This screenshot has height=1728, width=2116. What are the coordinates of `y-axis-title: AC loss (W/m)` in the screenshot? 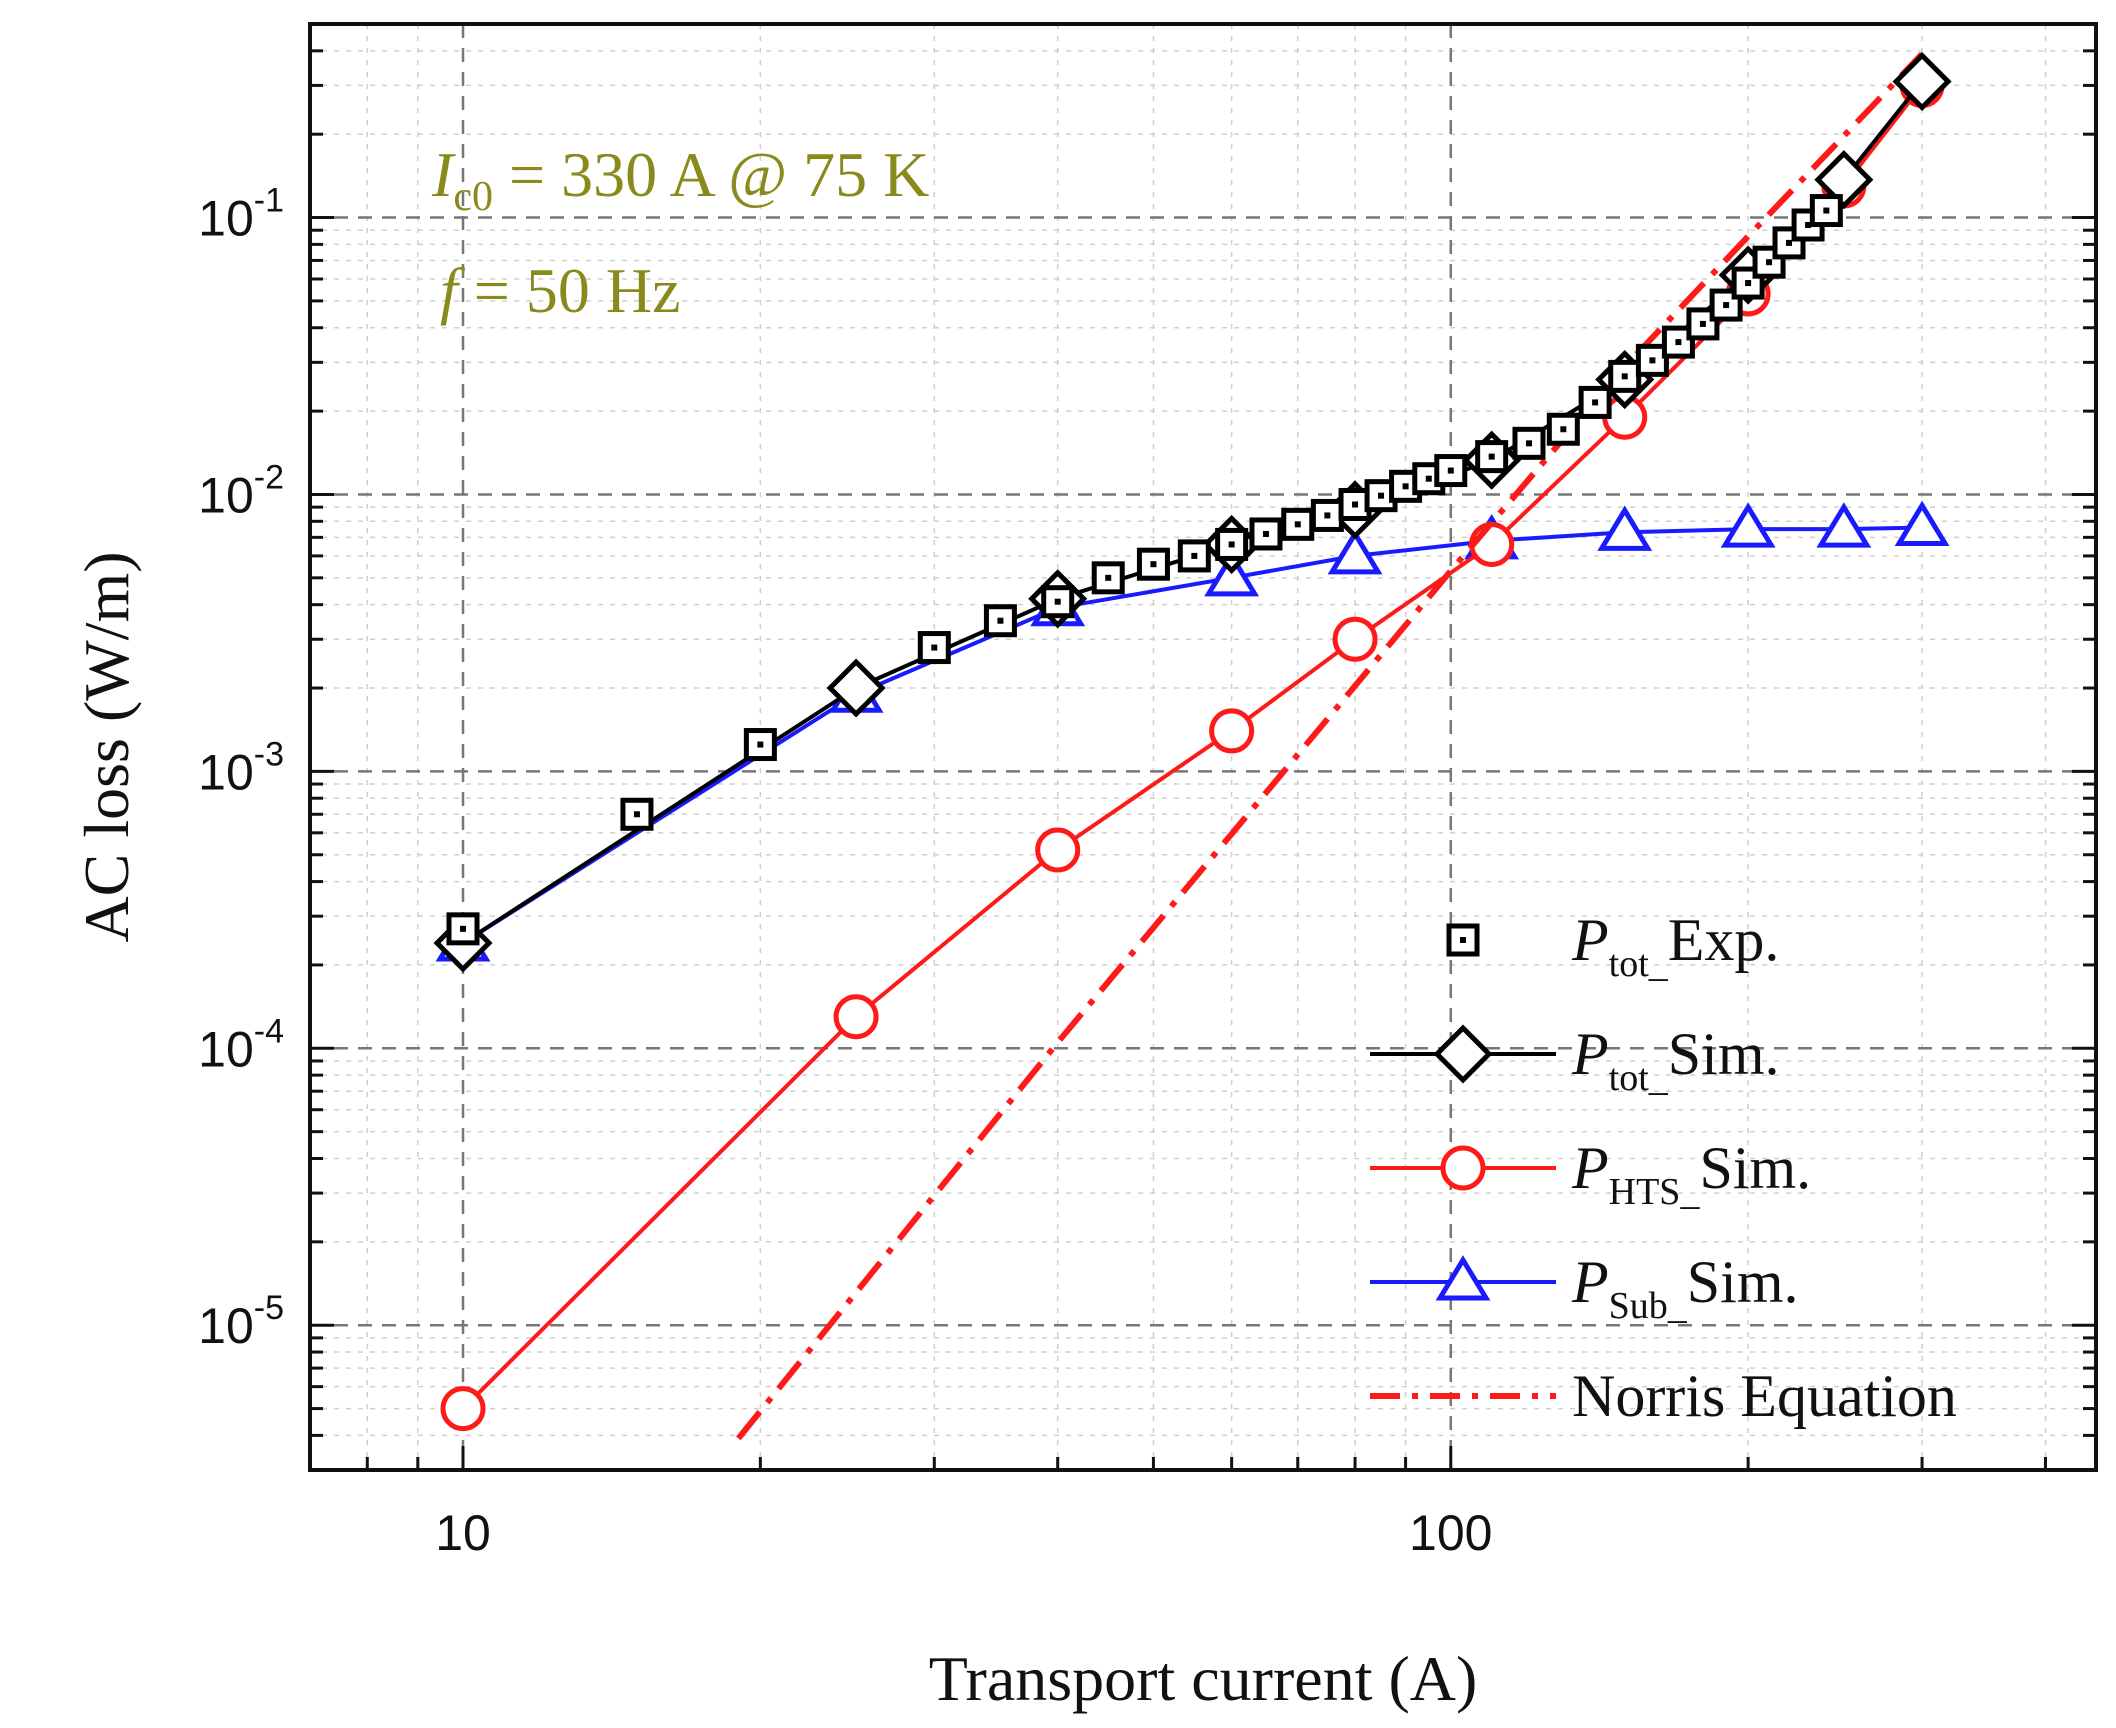 It's located at (106, 746).